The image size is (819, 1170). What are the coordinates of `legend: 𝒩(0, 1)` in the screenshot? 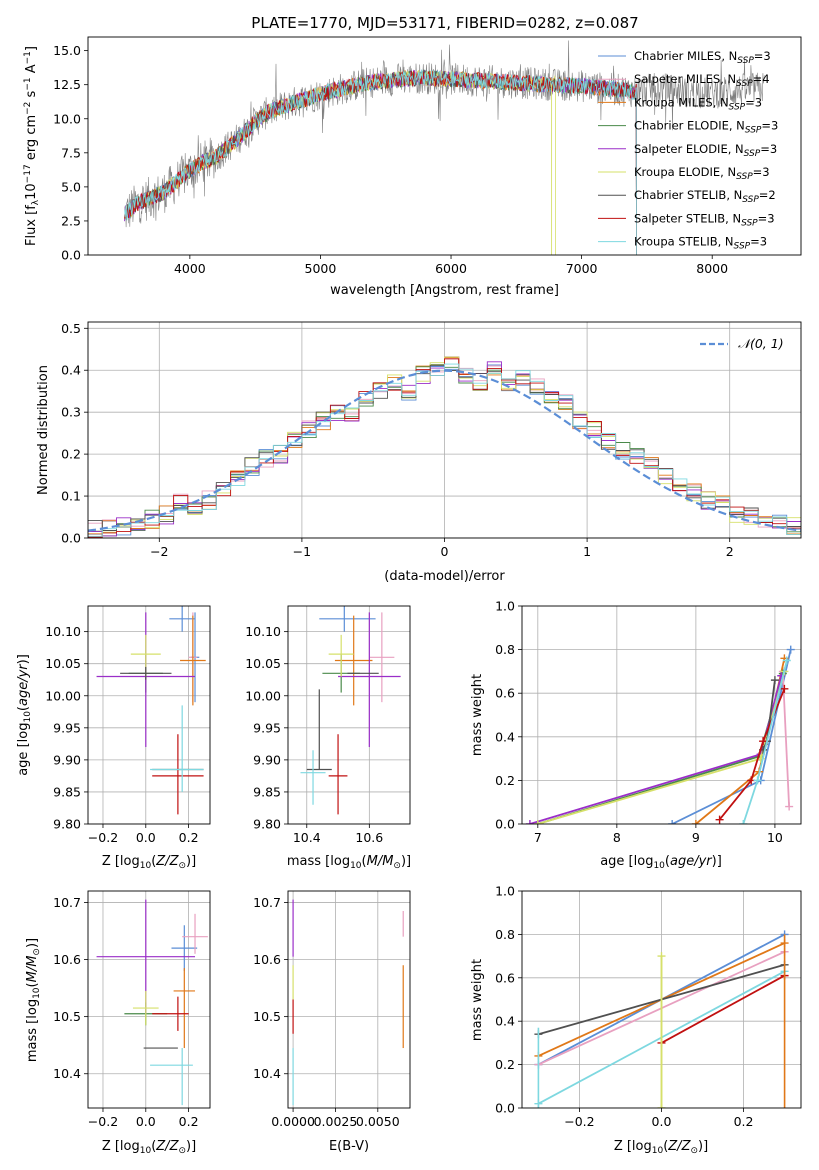 It's located at (742, 343).